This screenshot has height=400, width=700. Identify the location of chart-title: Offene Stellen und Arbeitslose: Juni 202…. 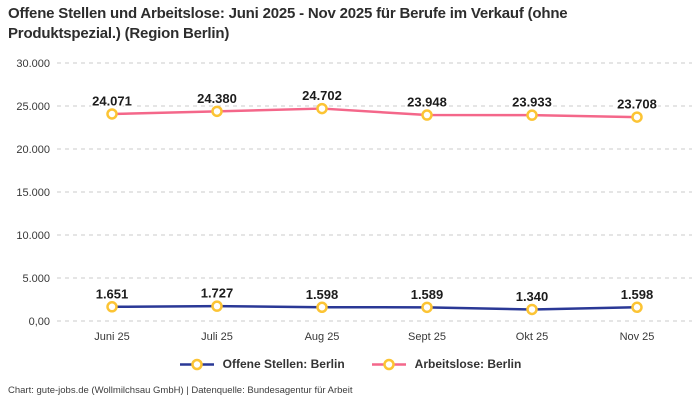
(288, 23).